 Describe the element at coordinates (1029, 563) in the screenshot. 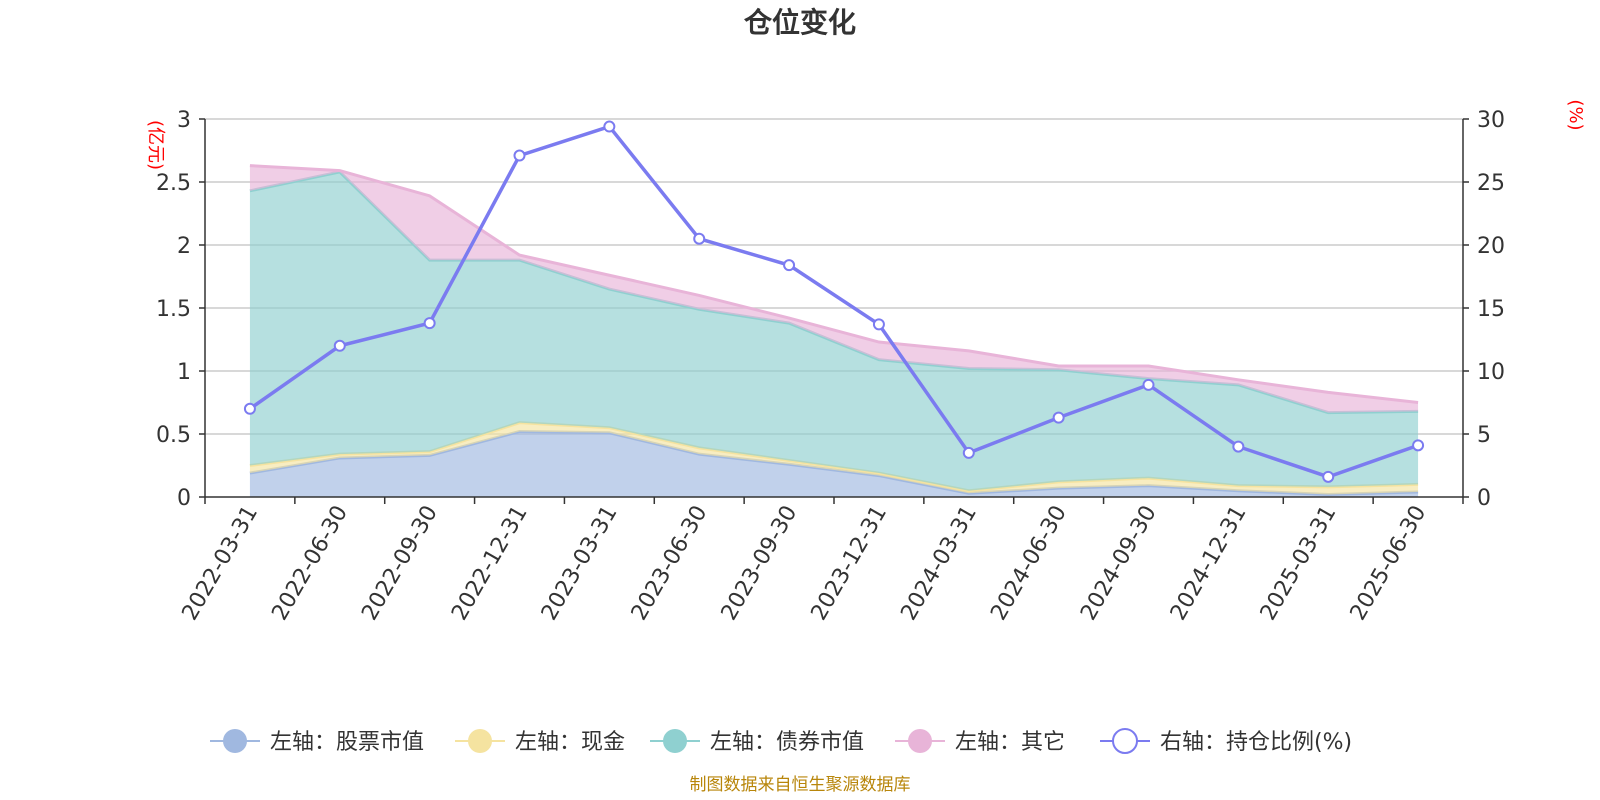

I see `x-axis-tick-label: 2024-06-30` at that location.